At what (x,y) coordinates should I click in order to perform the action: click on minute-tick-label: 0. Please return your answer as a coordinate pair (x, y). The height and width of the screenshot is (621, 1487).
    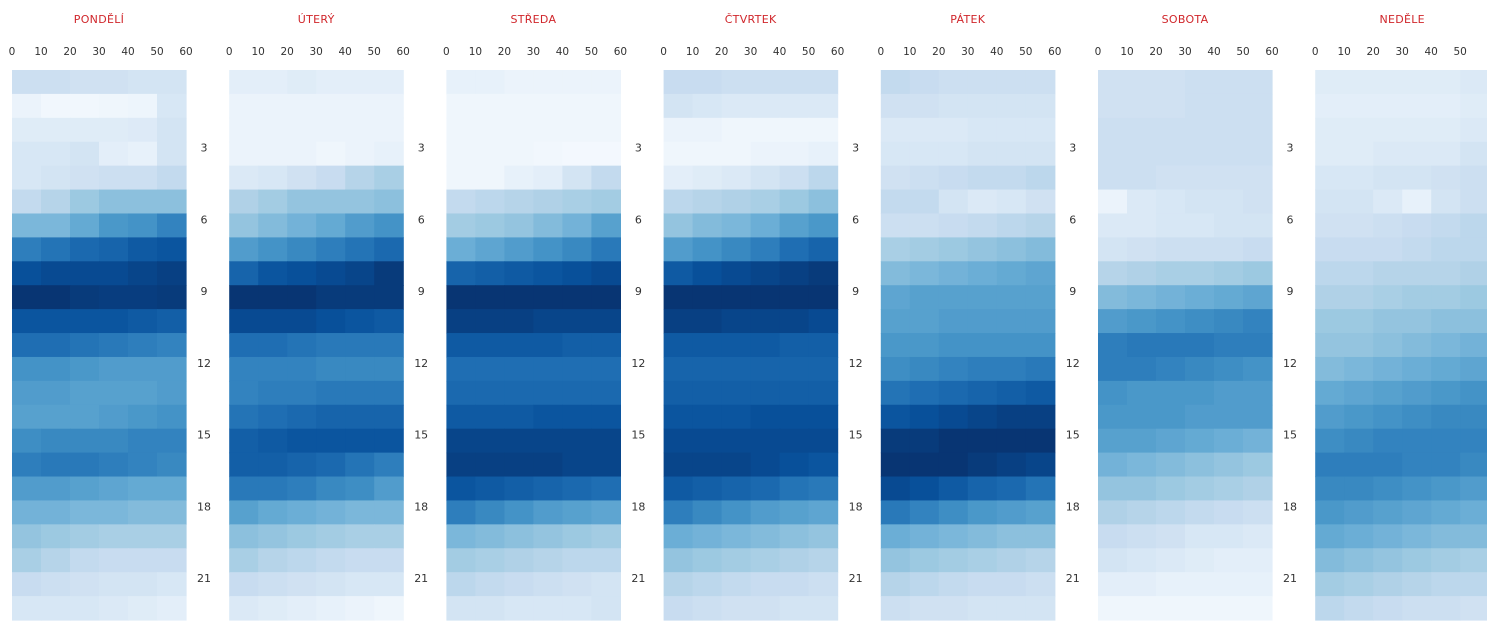
    Looking at the image, I should click on (229, 52).